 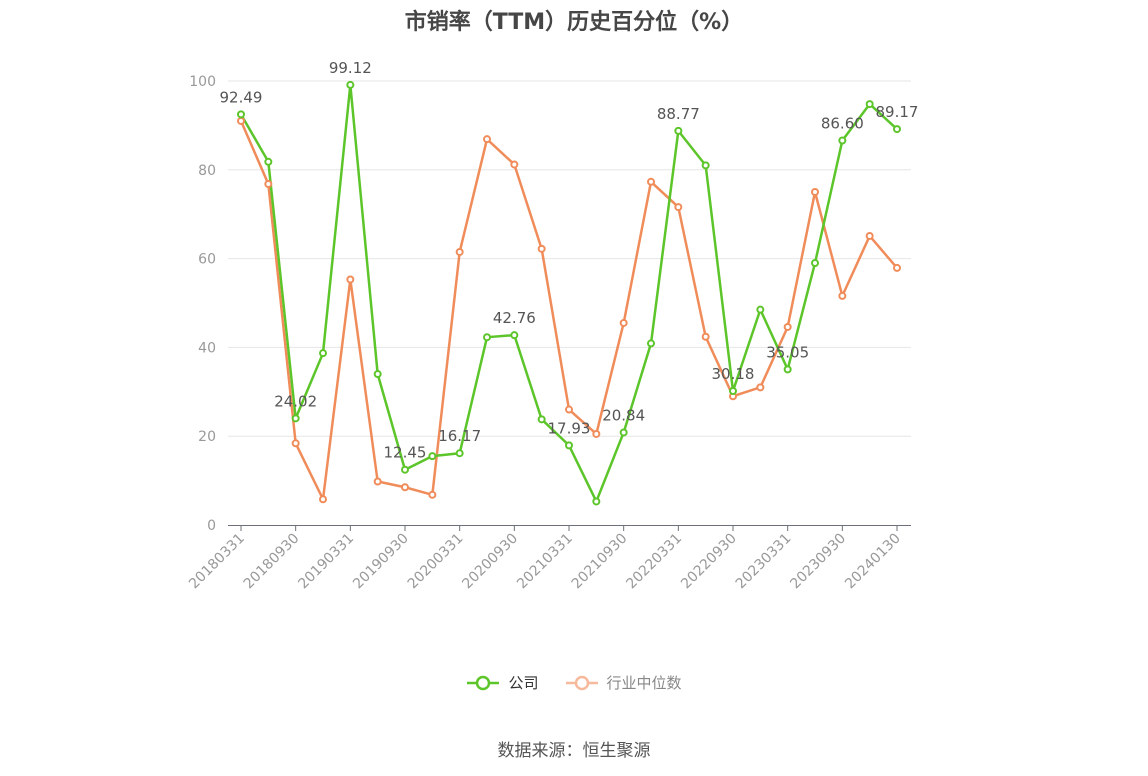 I want to click on x-tick-label: 20190930, so click(x=381, y=562).